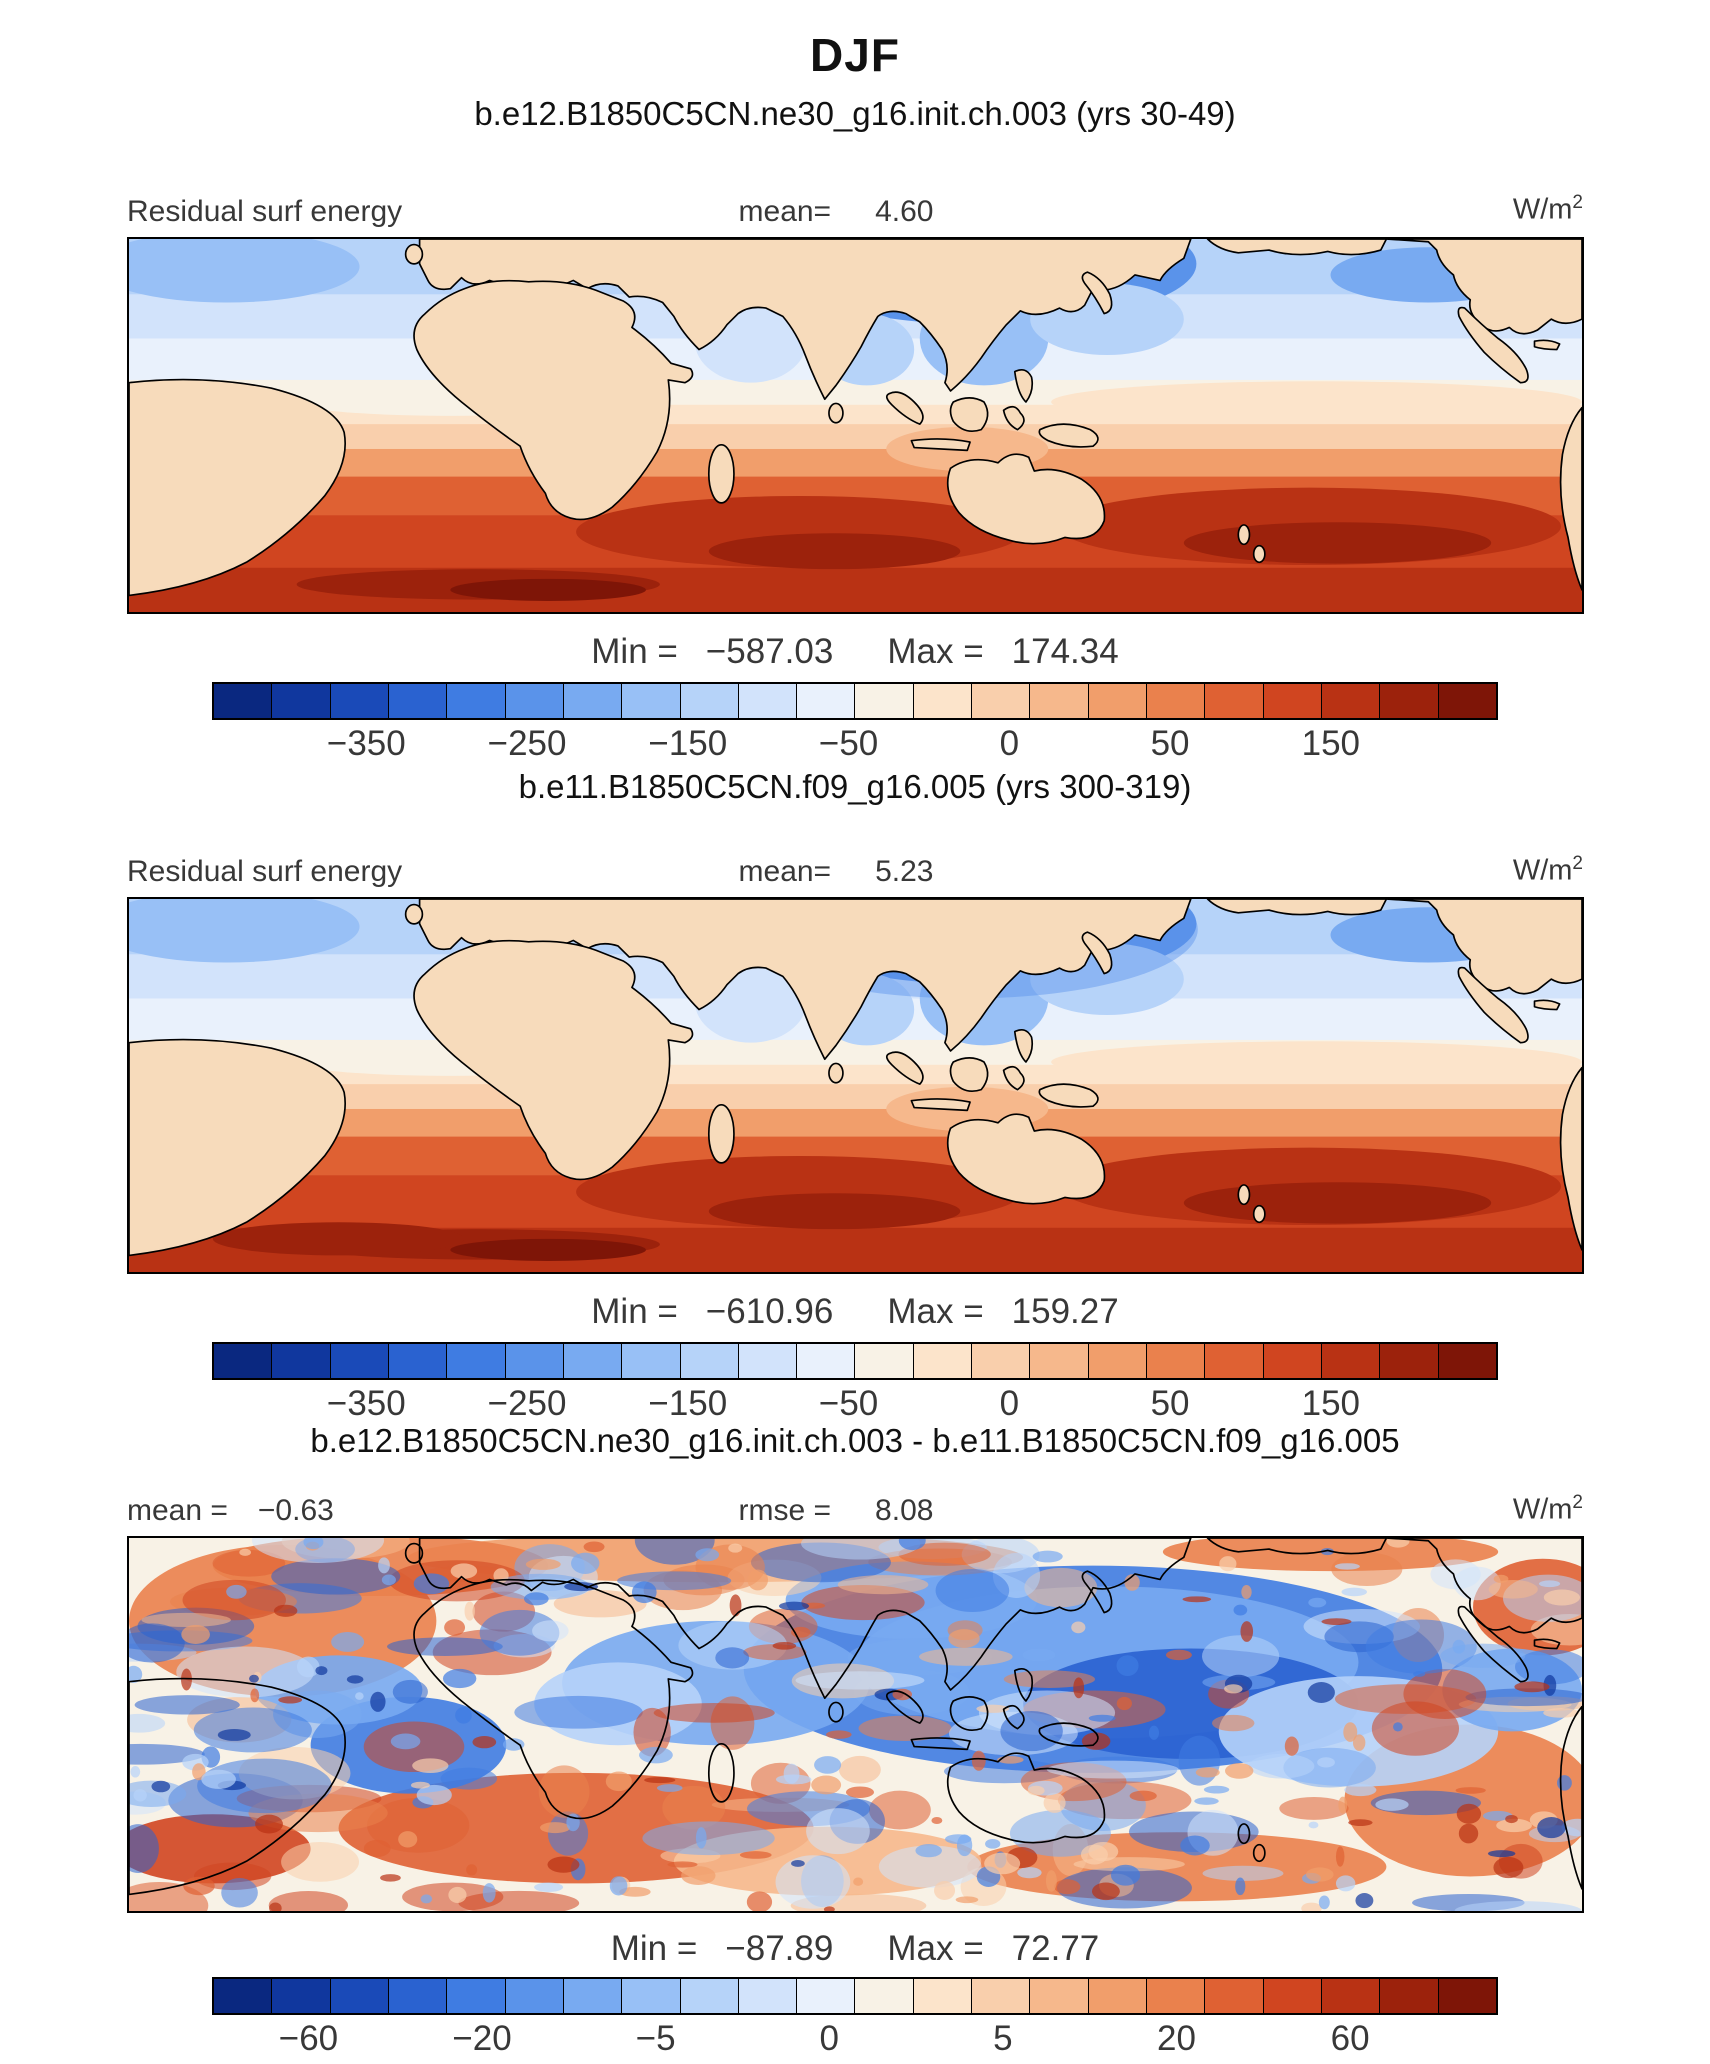  What do you see at coordinates (855, 1401) in the screenshot?
I see `colorbar-ticks-case2: −350 −250 −150 −50 0 50 150` at bounding box center [855, 1401].